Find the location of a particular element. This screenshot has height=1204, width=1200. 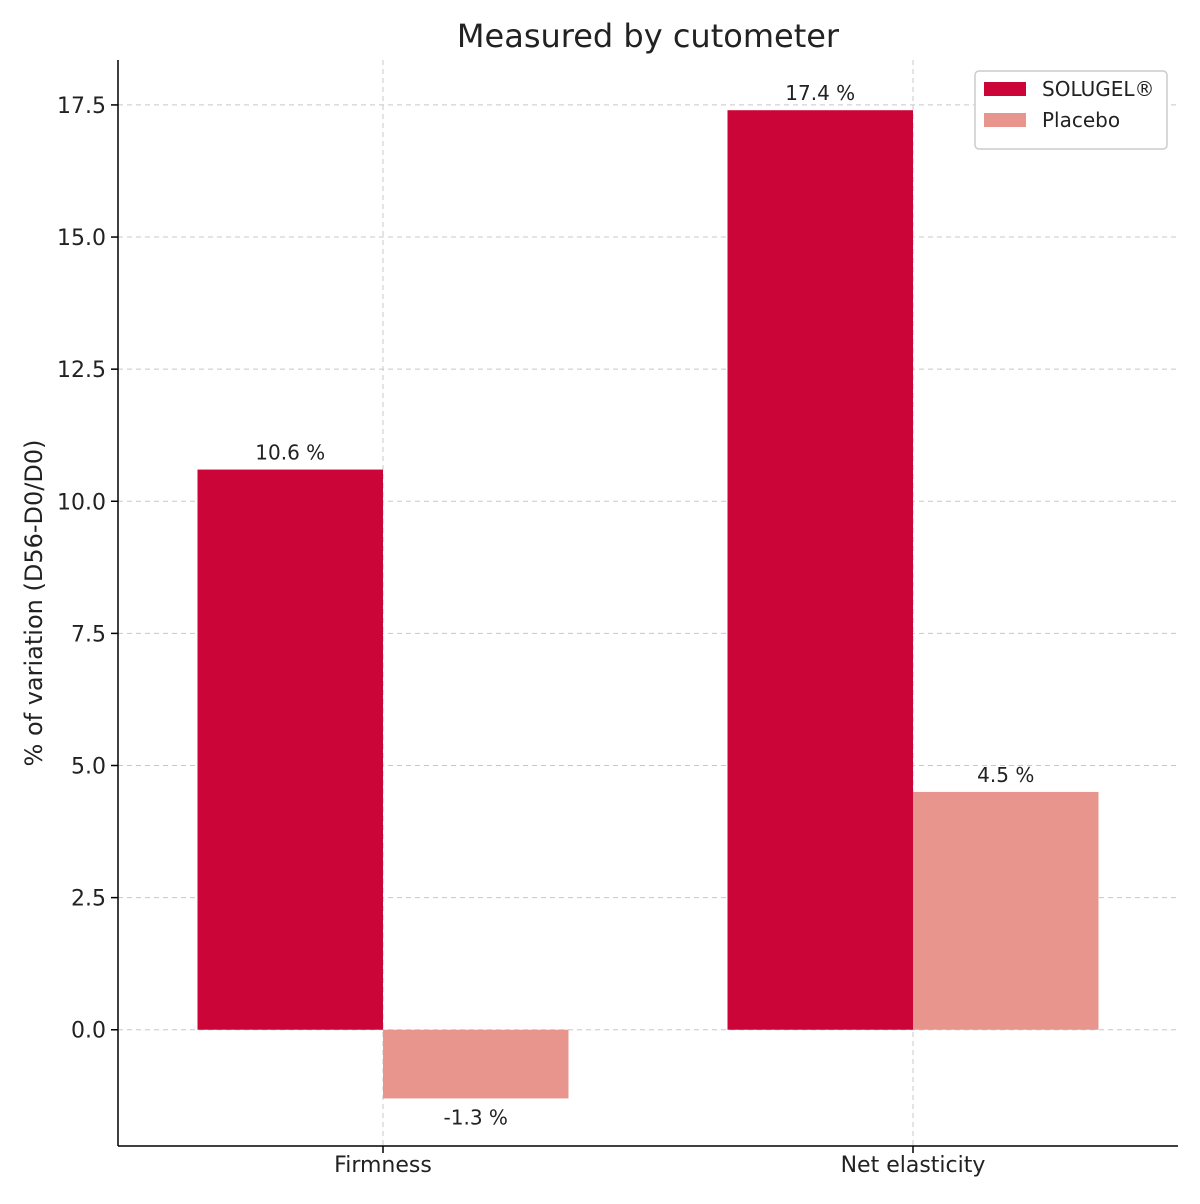

x-tick-label: Net elasticity is located at coordinates (913, 1165).